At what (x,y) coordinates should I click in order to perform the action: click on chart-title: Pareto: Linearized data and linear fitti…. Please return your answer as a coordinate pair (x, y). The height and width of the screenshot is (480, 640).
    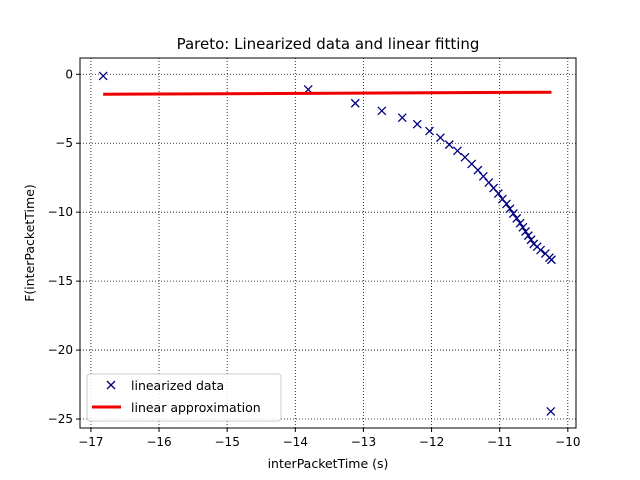
    Looking at the image, I should click on (328, 44).